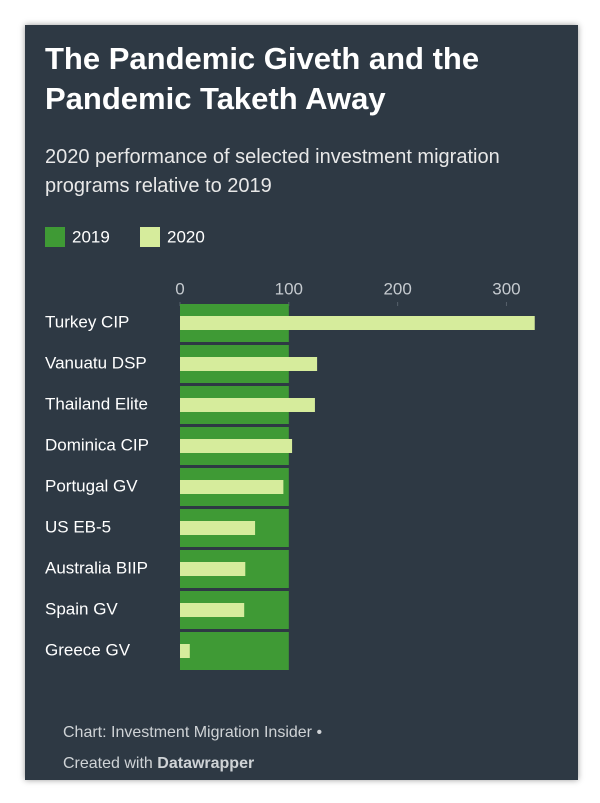  What do you see at coordinates (96, 362) in the screenshot?
I see `y-tick-label: Vanuatu DSP` at bounding box center [96, 362].